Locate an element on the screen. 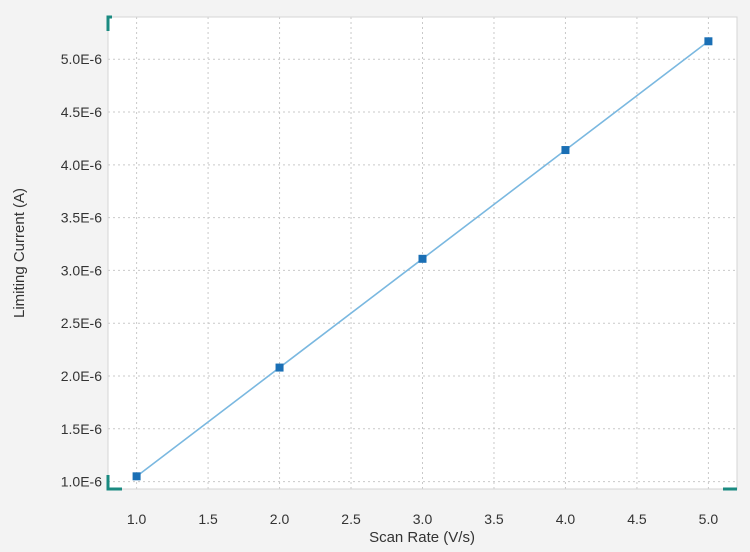 This screenshot has width=750, height=552. y-tick-label: 1.5E-6 is located at coordinates (81, 429).